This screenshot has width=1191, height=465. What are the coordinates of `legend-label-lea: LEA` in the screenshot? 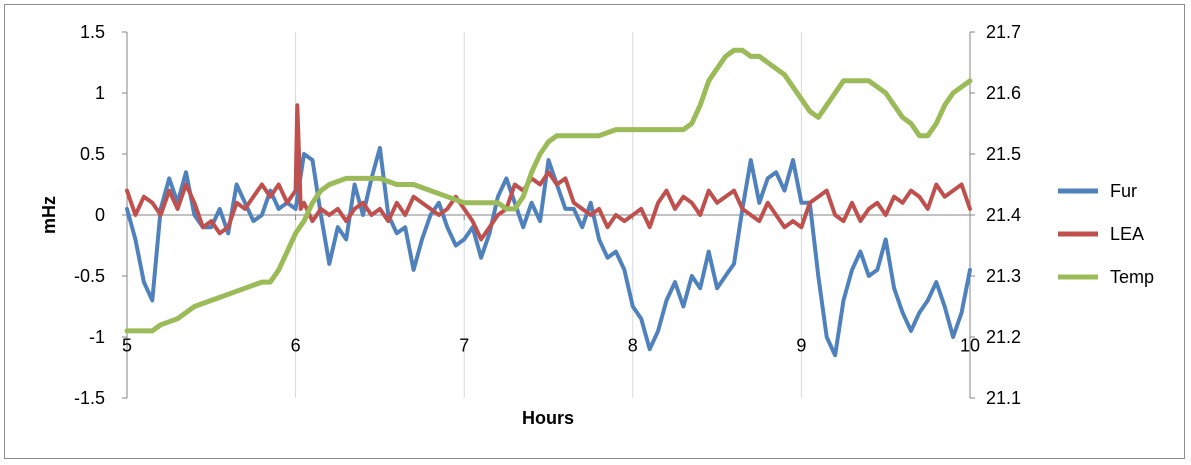 It's located at (1127, 234).